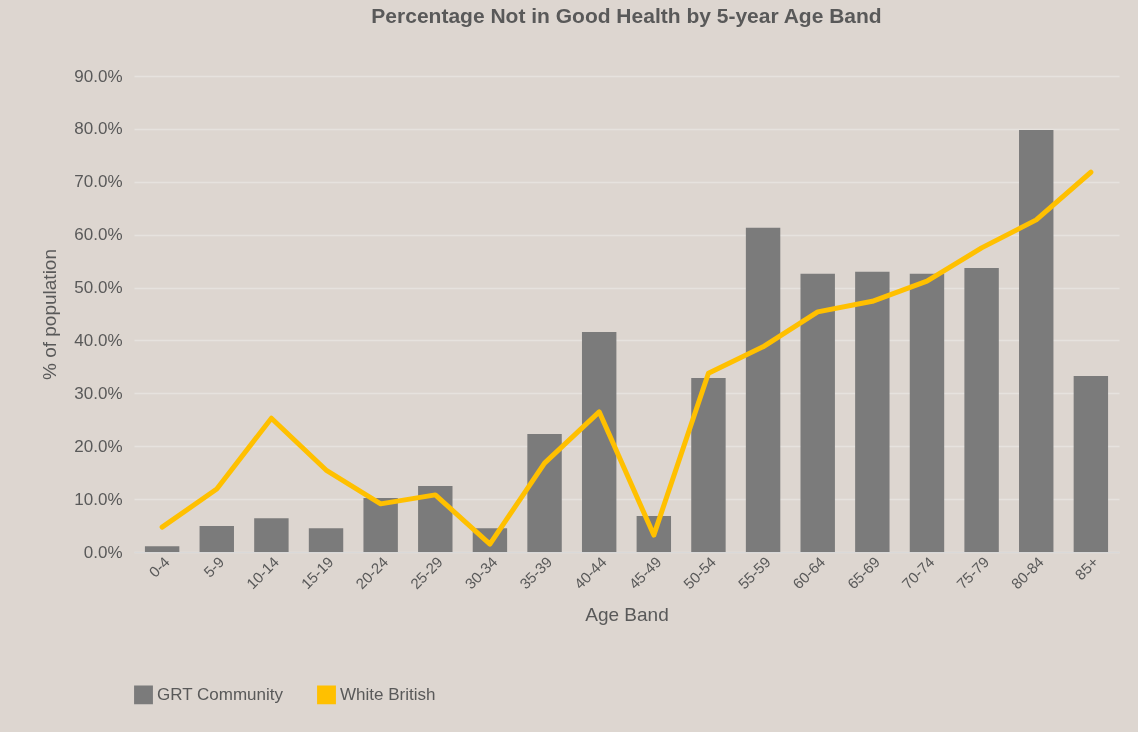 Image resolution: width=1138 pixels, height=732 pixels. I want to click on y-tick-label: 20.0%, so click(98, 446).